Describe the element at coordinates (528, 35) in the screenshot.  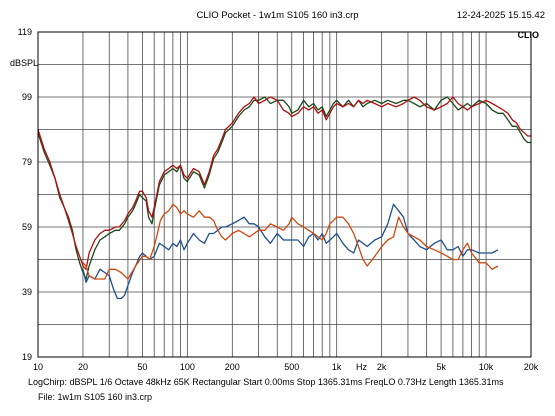
I see `brand-logo: CLIO` at that location.